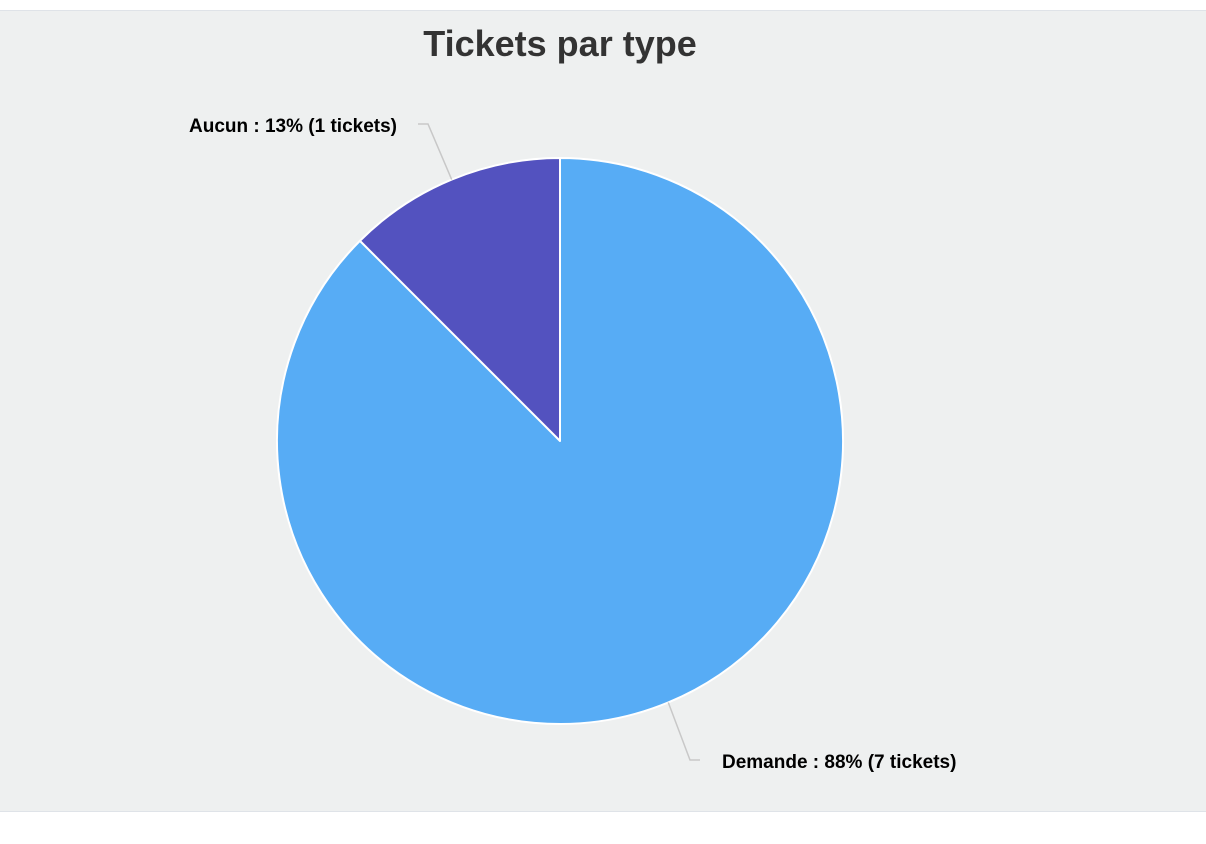  I want to click on connector-line-aucun, so click(435, 151).